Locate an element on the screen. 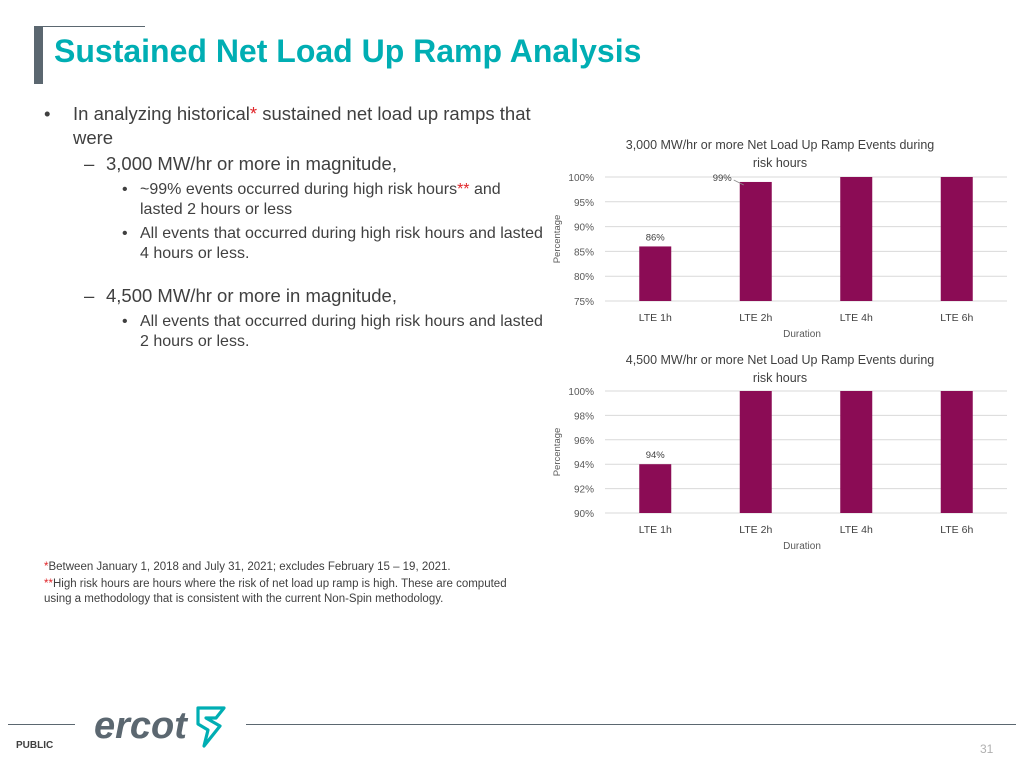 The width and height of the screenshot is (1024, 768). data-label: 94% is located at coordinates (656, 455).